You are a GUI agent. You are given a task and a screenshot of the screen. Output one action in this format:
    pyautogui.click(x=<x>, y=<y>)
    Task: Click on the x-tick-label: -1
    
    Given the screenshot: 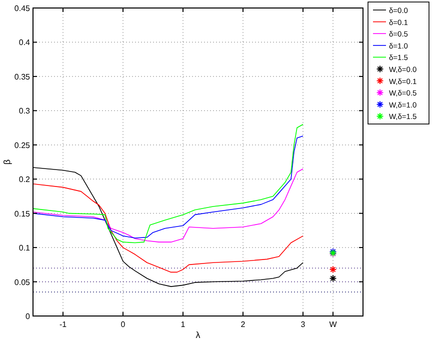 What is the action you would take?
    pyautogui.click(x=63, y=324)
    